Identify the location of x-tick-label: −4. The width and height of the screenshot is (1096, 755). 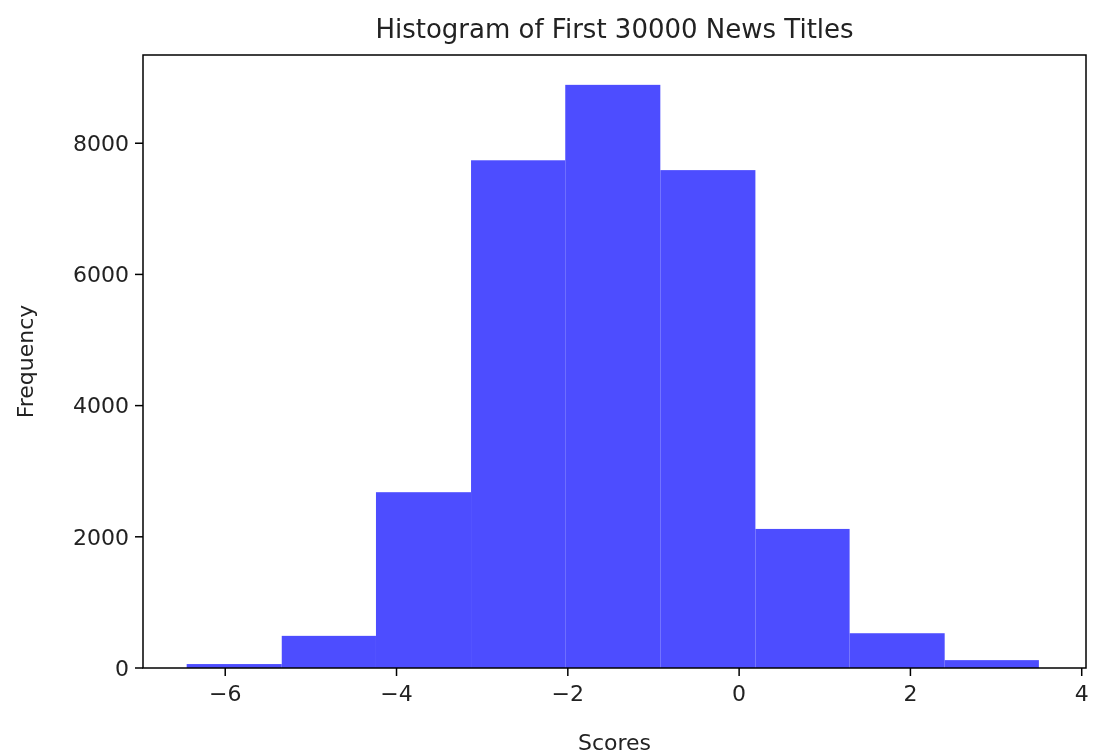
(396, 693).